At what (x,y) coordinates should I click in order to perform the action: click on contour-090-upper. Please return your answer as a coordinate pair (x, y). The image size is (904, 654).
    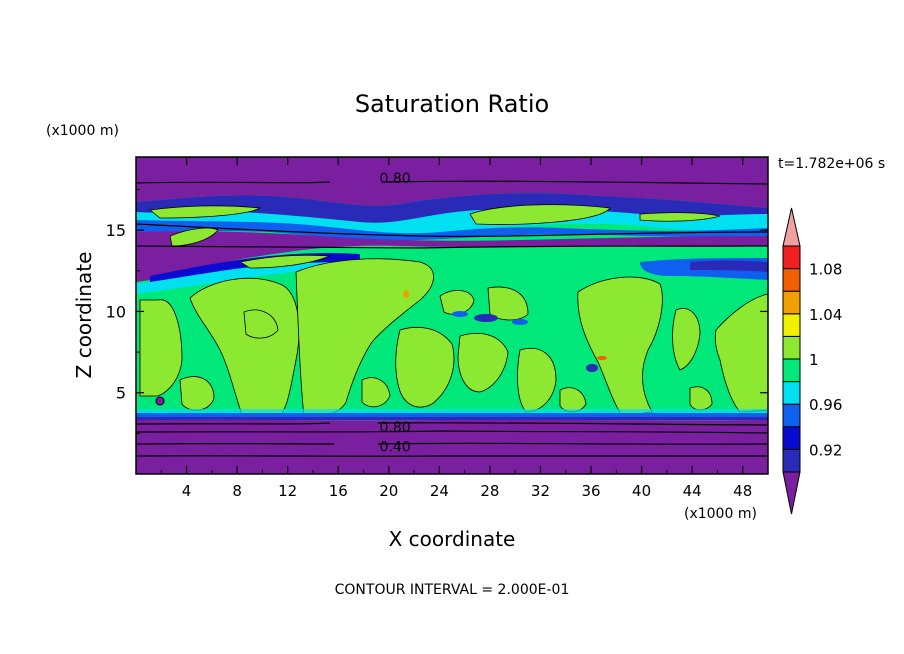
    Looking at the image, I should click on (452, 230).